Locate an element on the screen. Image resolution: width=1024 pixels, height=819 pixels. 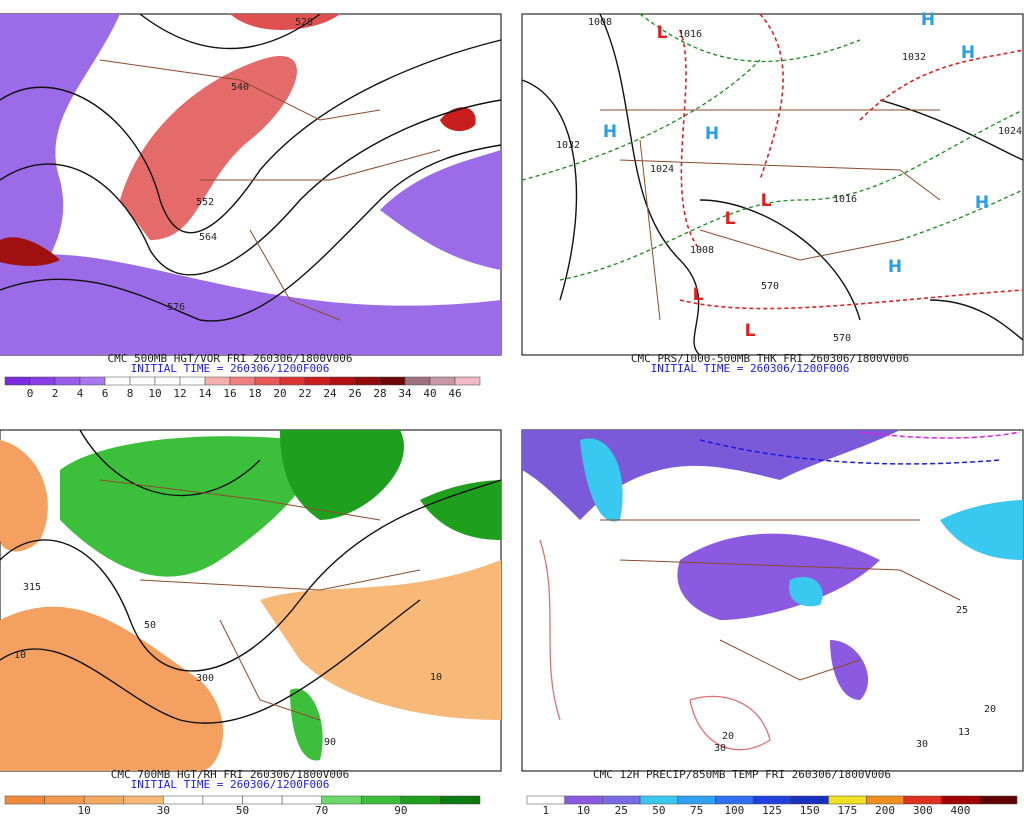
colorbar-label: 200 is located at coordinates (885, 810).